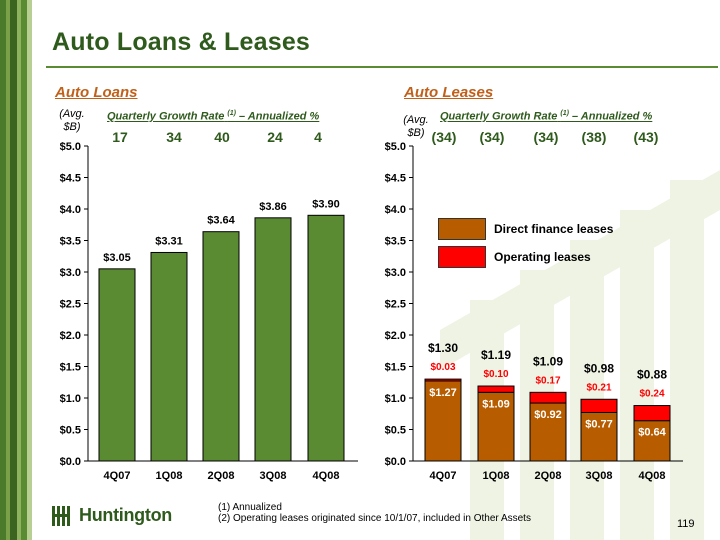  Describe the element at coordinates (326, 204) in the screenshot. I see `loan-bar-label: $3.90` at that location.